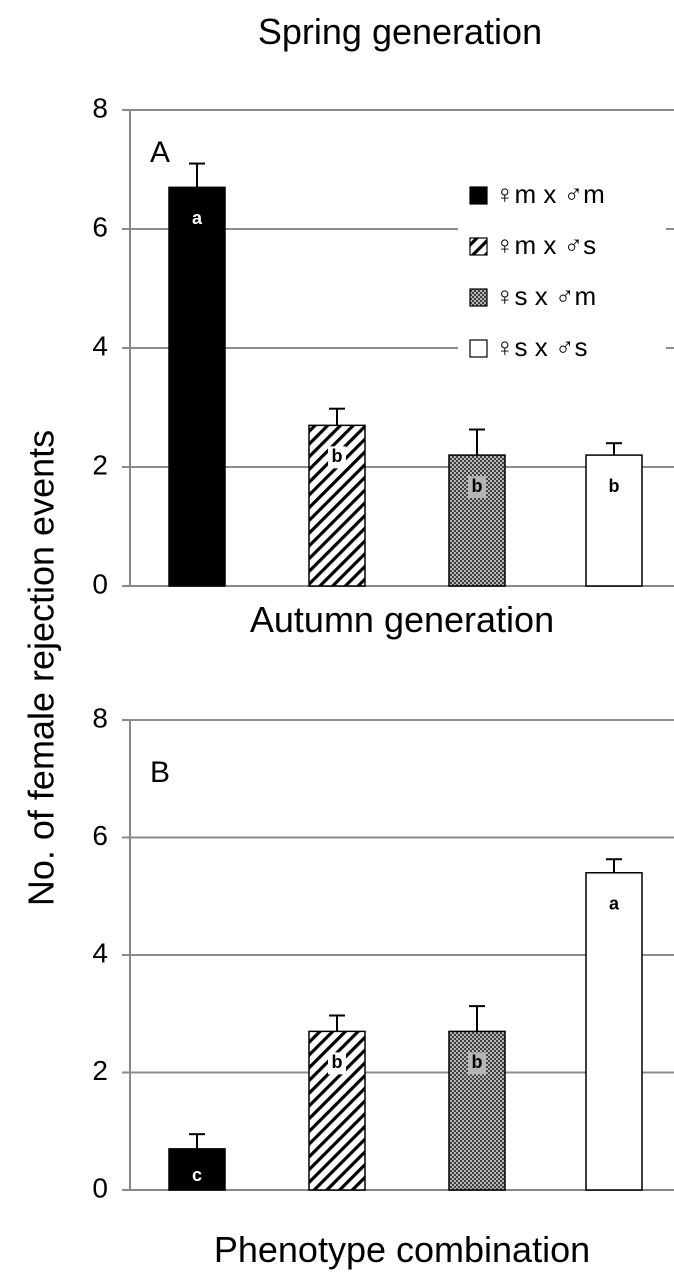  Describe the element at coordinates (160, 152) in the screenshot. I see `panel-letter: A` at that location.